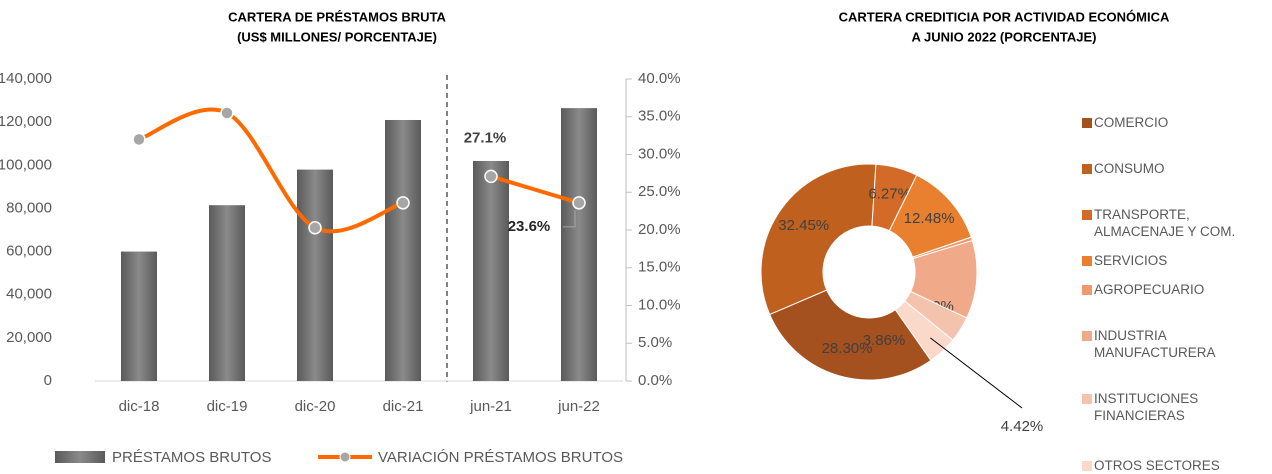 The image size is (1272, 474). Describe the element at coordinates (26, 78) in the screenshot. I see `y-tick-label: 140,000` at that location.